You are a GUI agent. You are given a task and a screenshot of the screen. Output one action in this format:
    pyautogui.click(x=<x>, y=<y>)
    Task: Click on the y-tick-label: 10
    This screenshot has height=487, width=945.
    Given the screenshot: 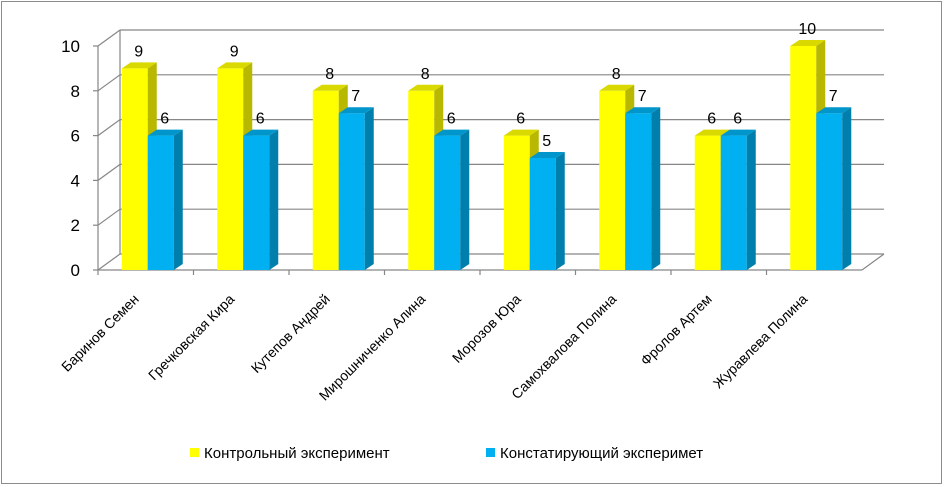 What is the action you would take?
    pyautogui.click(x=70, y=46)
    